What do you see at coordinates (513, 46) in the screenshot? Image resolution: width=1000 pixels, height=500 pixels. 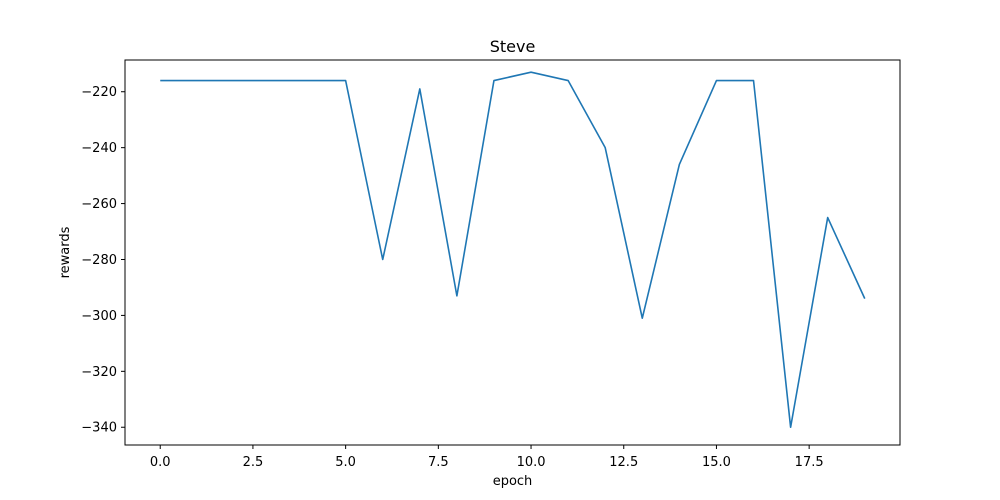 I see `chart-title: Steve` at bounding box center [513, 46].